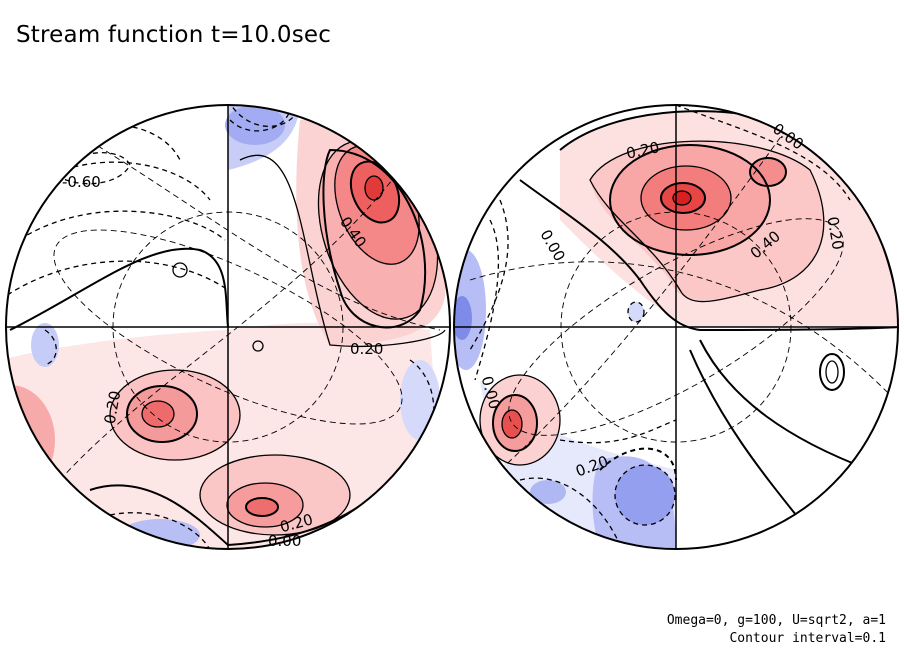 Image resolution: width=904 pixels, height=654 pixels. What do you see at coordinates (81, 182) in the screenshot?
I see `contour-label: -0.60` at bounding box center [81, 182].